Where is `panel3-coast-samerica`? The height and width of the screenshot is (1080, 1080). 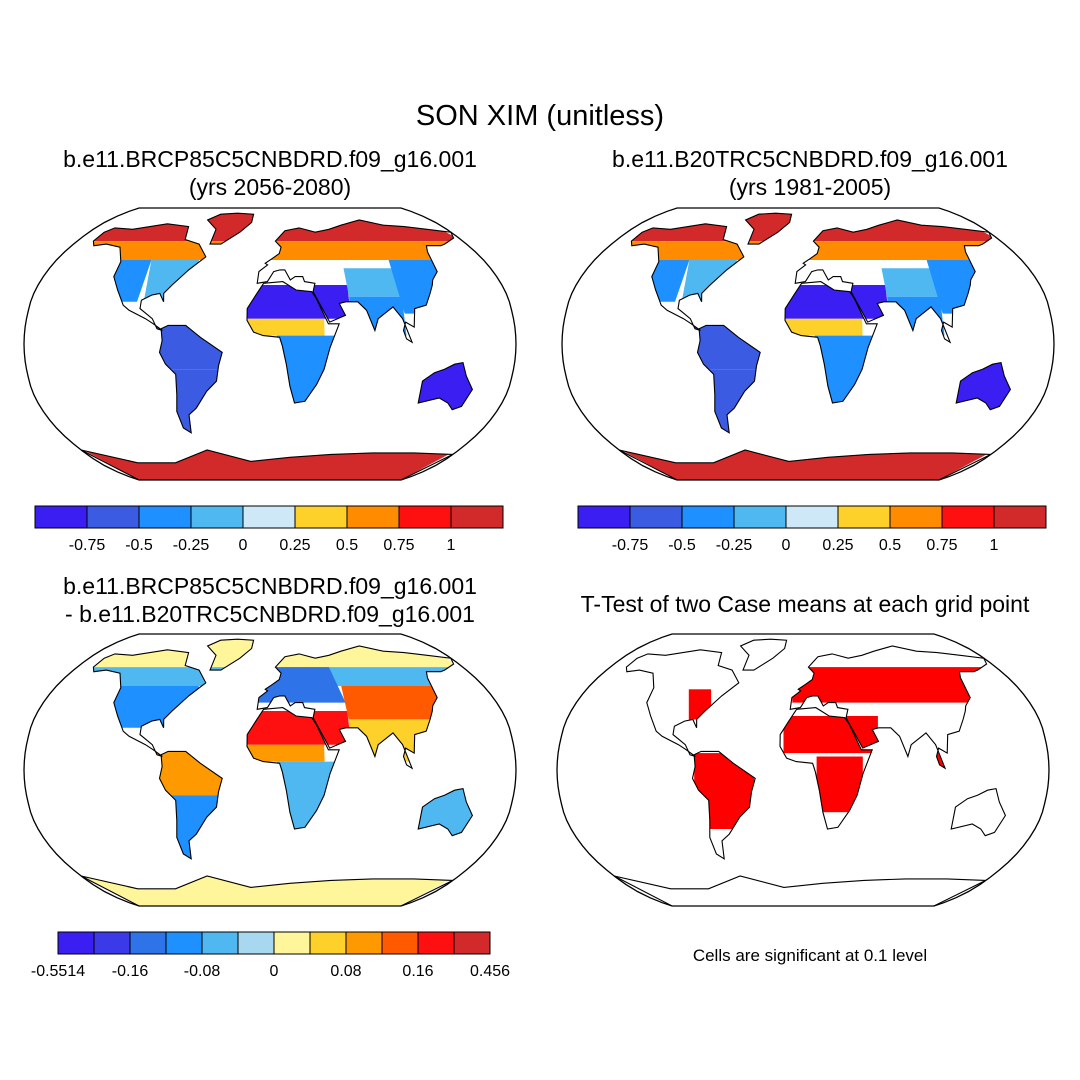 panel3-coast-samerica is located at coordinates (190, 805).